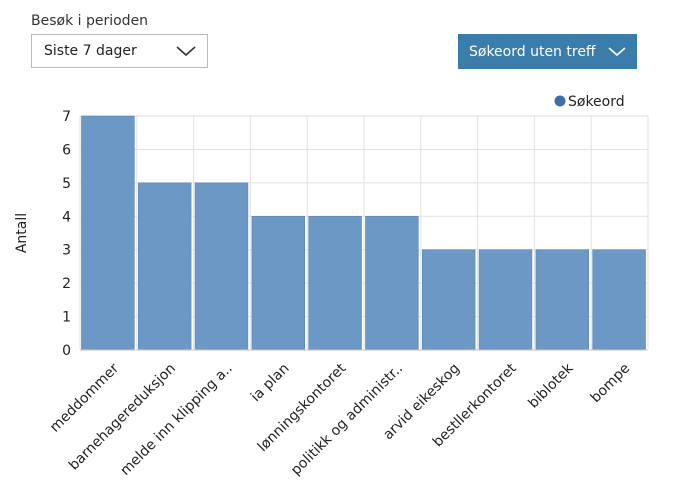  What do you see at coordinates (66, 184) in the screenshot?
I see `y-tick-label: 5` at bounding box center [66, 184].